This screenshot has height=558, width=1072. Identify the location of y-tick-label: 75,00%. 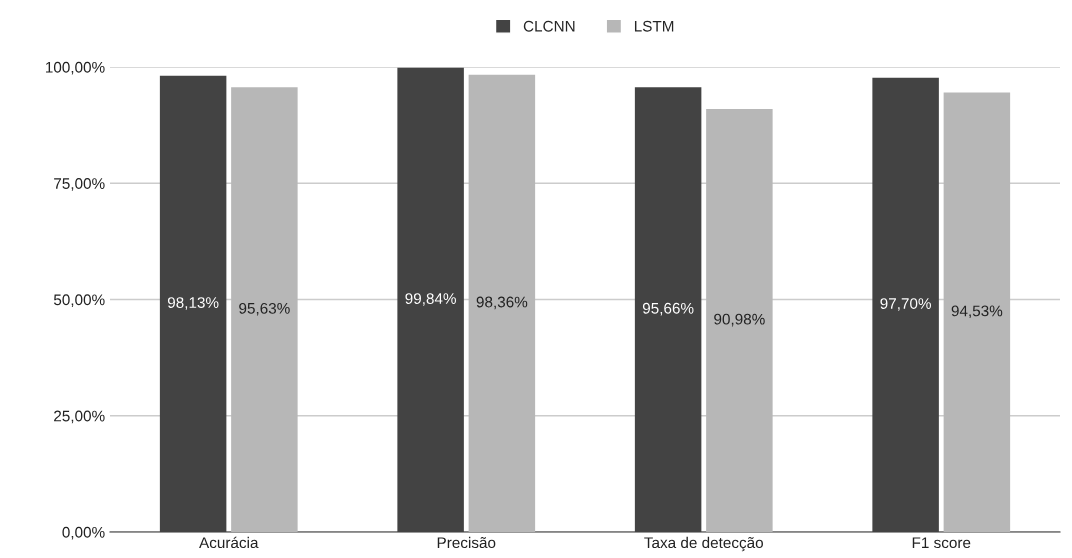
(79, 184).